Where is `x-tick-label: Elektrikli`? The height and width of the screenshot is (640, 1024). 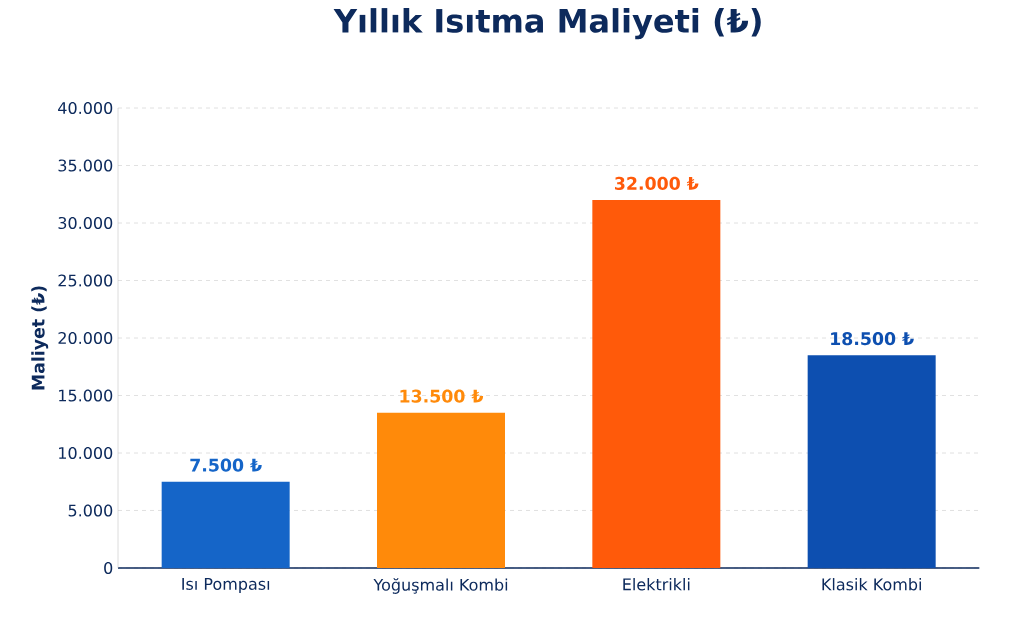 x-tick-label: Elektrikli is located at coordinates (656, 584).